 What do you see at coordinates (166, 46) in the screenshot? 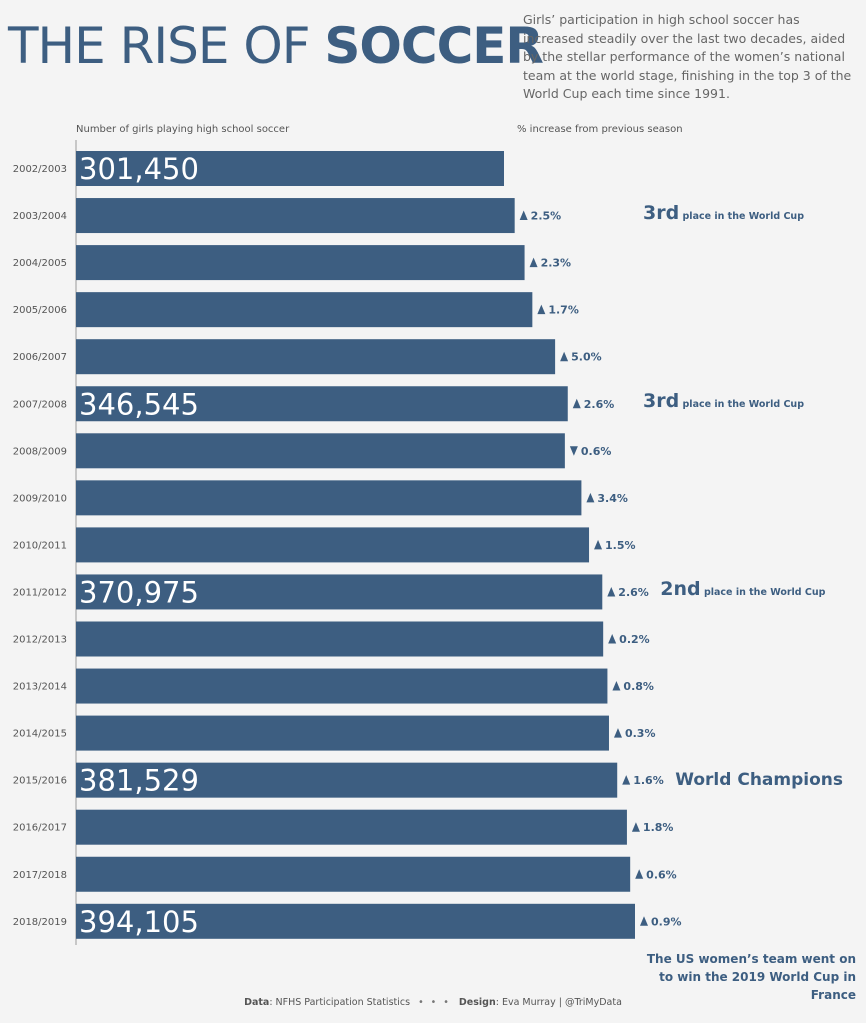
I see `title-light: THE RISE OF` at bounding box center [166, 46].